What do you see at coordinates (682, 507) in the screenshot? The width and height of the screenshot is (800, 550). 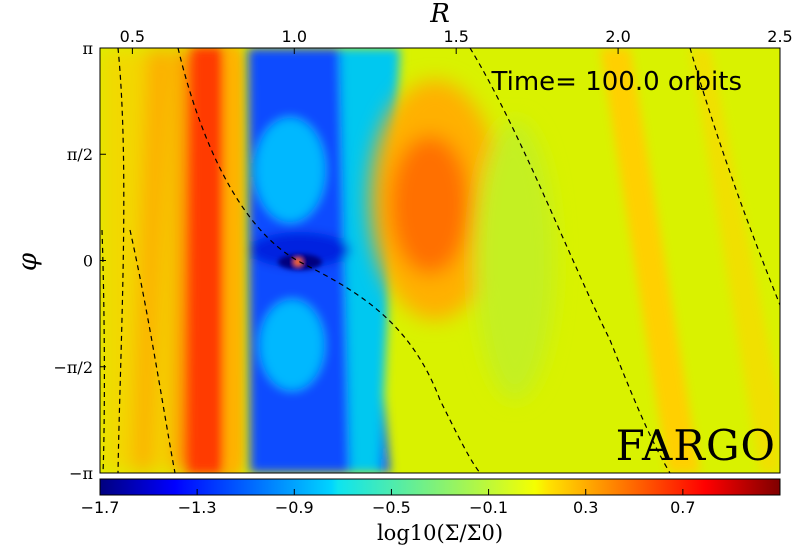 I see `colorbar-tick-label: 0.7` at bounding box center [682, 507].